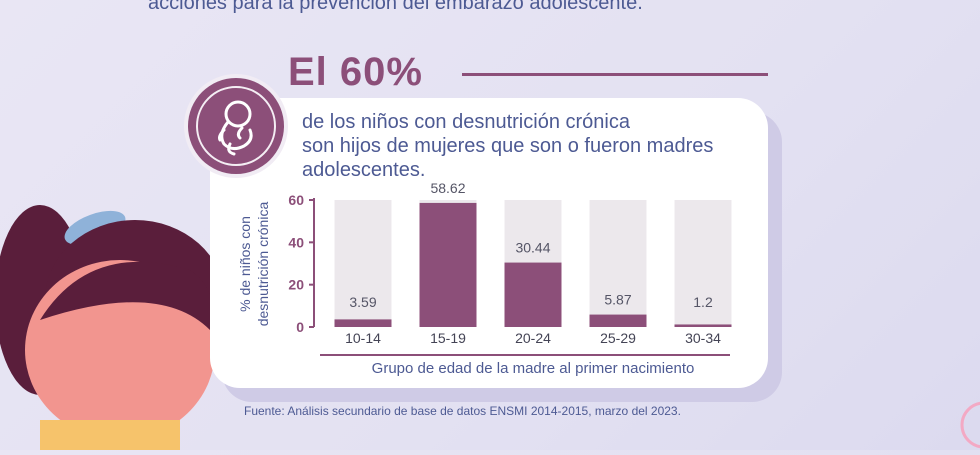 This screenshot has height=455, width=980. Describe the element at coordinates (615, 74) in the screenshot. I see `headline-rule` at that location.